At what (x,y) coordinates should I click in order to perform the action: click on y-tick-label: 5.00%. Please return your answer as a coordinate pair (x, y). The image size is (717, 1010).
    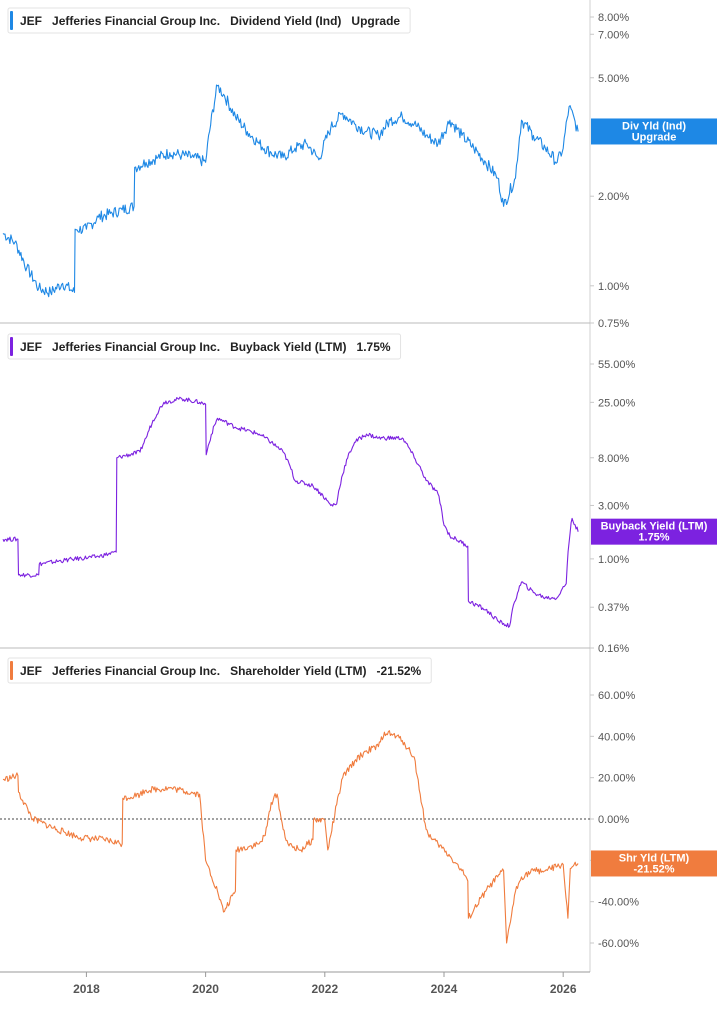
    Looking at the image, I should click on (613, 79).